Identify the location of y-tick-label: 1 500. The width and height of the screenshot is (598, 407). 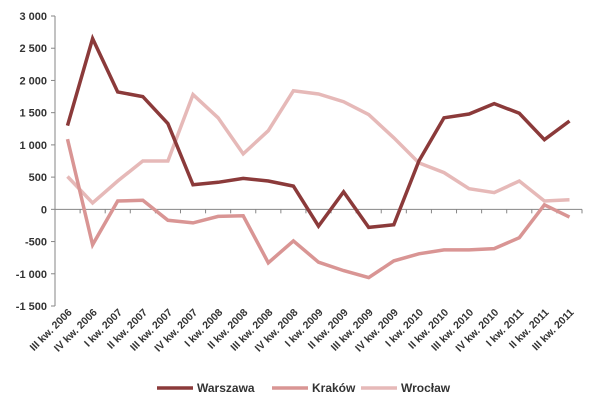
(33, 114).